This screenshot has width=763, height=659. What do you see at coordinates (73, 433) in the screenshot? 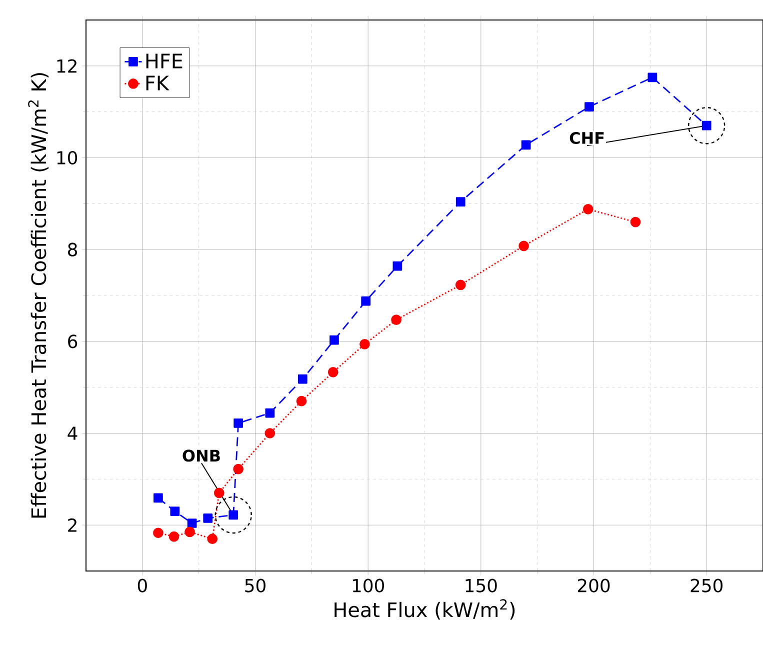
I see `y-tick-label: 4` at bounding box center [73, 433].